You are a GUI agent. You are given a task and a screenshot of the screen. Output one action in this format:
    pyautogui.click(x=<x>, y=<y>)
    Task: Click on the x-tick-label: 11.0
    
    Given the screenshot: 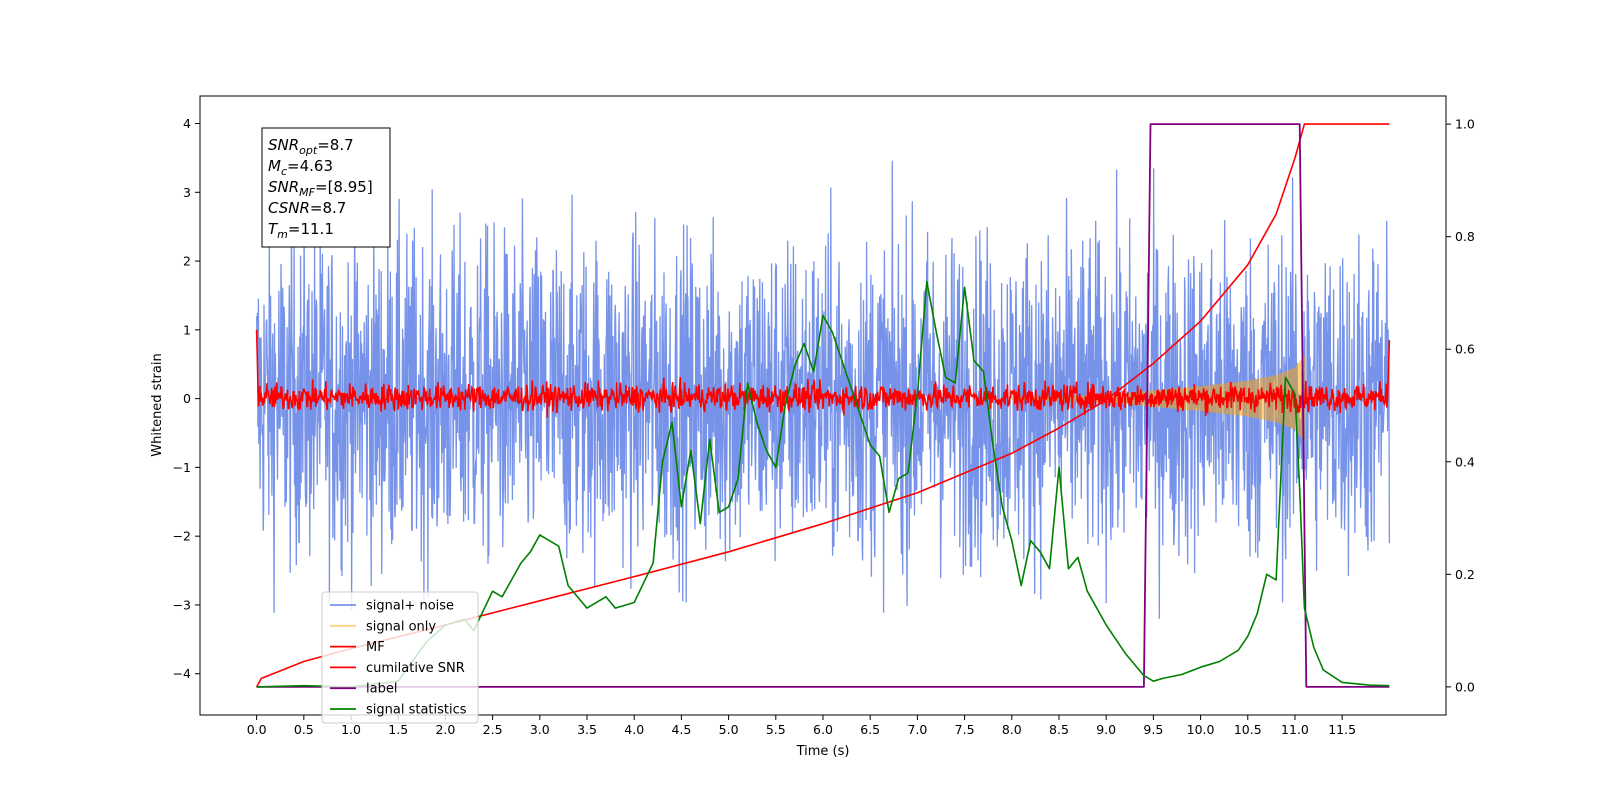 What is the action you would take?
    pyautogui.click(x=1295, y=729)
    